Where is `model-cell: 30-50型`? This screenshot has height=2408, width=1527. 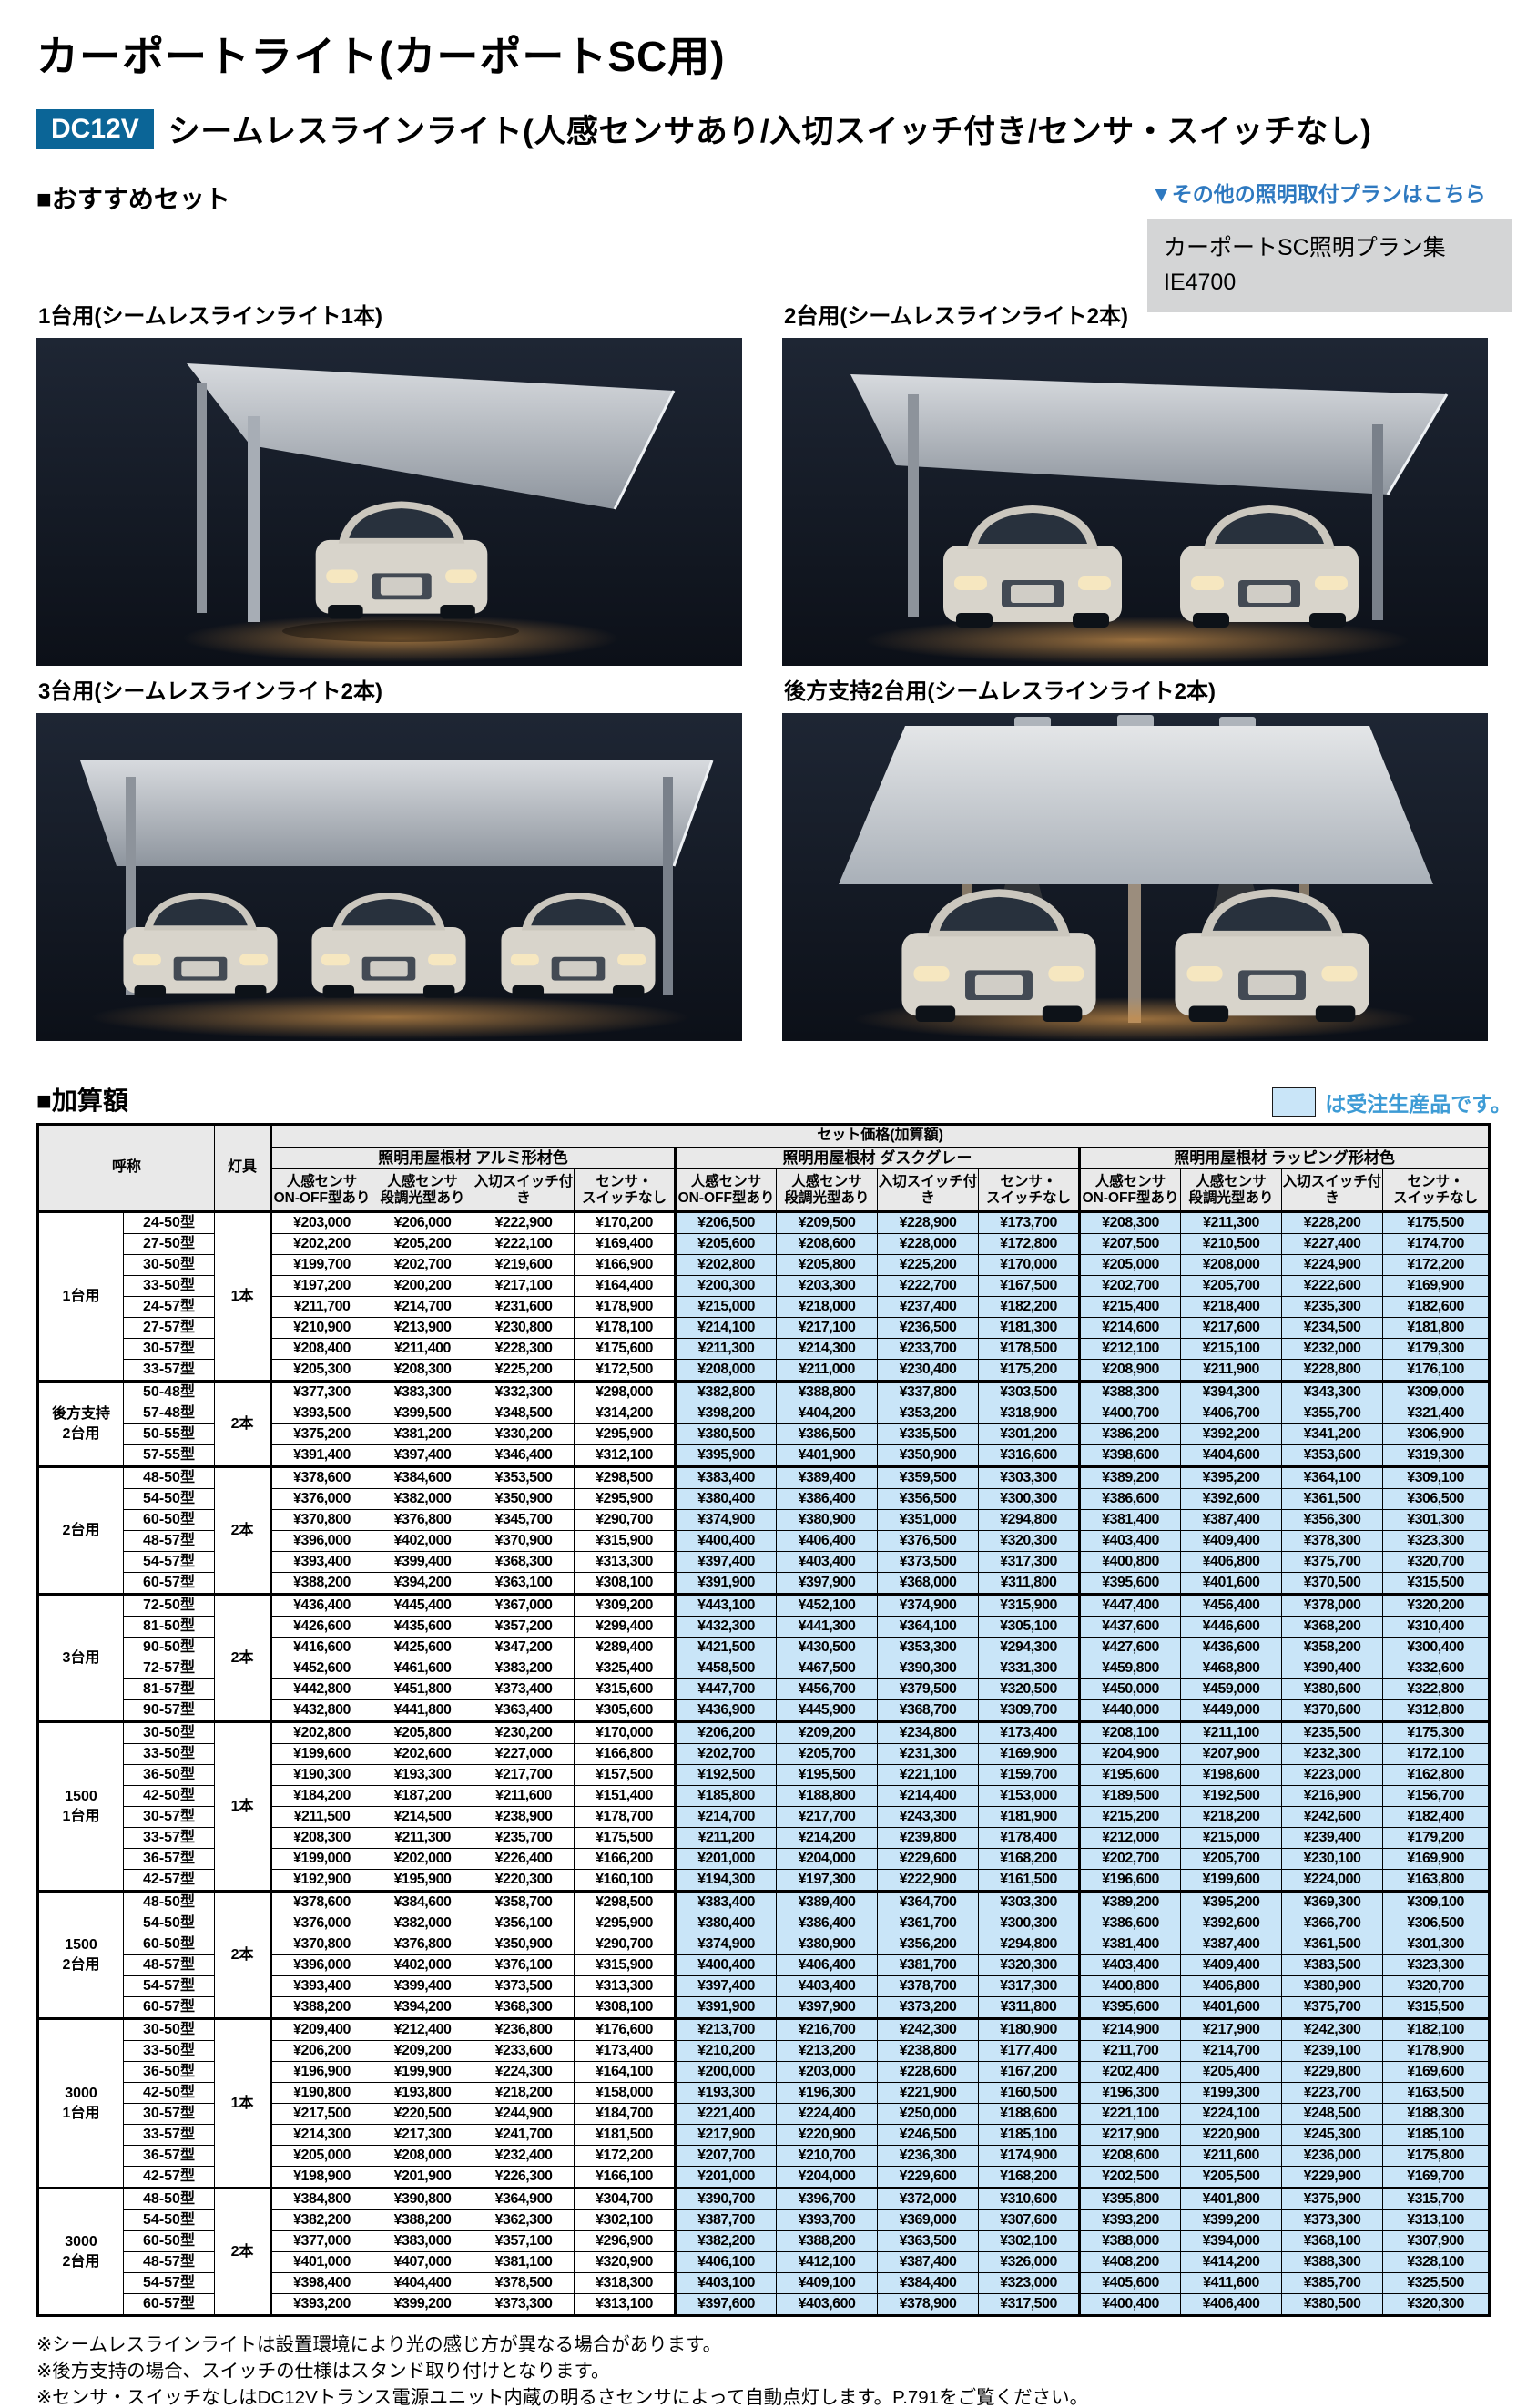
model-cell: 30-50型 is located at coordinates (169, 1265).